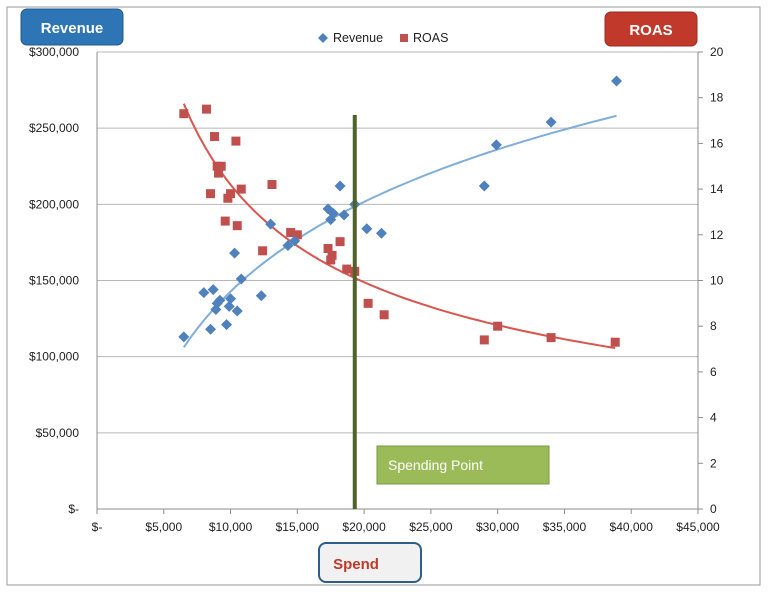 The width and height of the screenshot is (768, 592). Describe the element at coordinates (54, 204) in the screenshot. I see `y-left-tick-label: $200,000` at that location.